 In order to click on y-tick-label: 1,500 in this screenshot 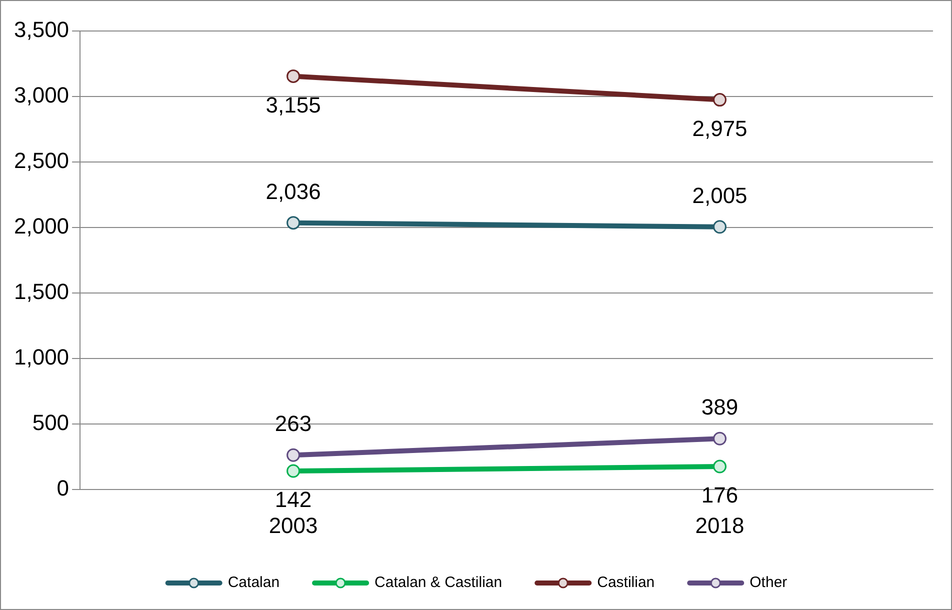, I will do `click(42, 291)`.